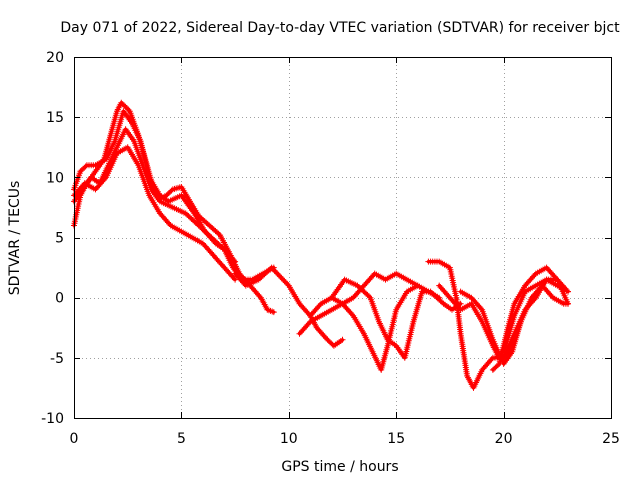 The image size is (640, 480). What do you see at coordinates (52, 419) in the screenshot?
I see `y-tick-label: -10` at bounding box center [52, 419].